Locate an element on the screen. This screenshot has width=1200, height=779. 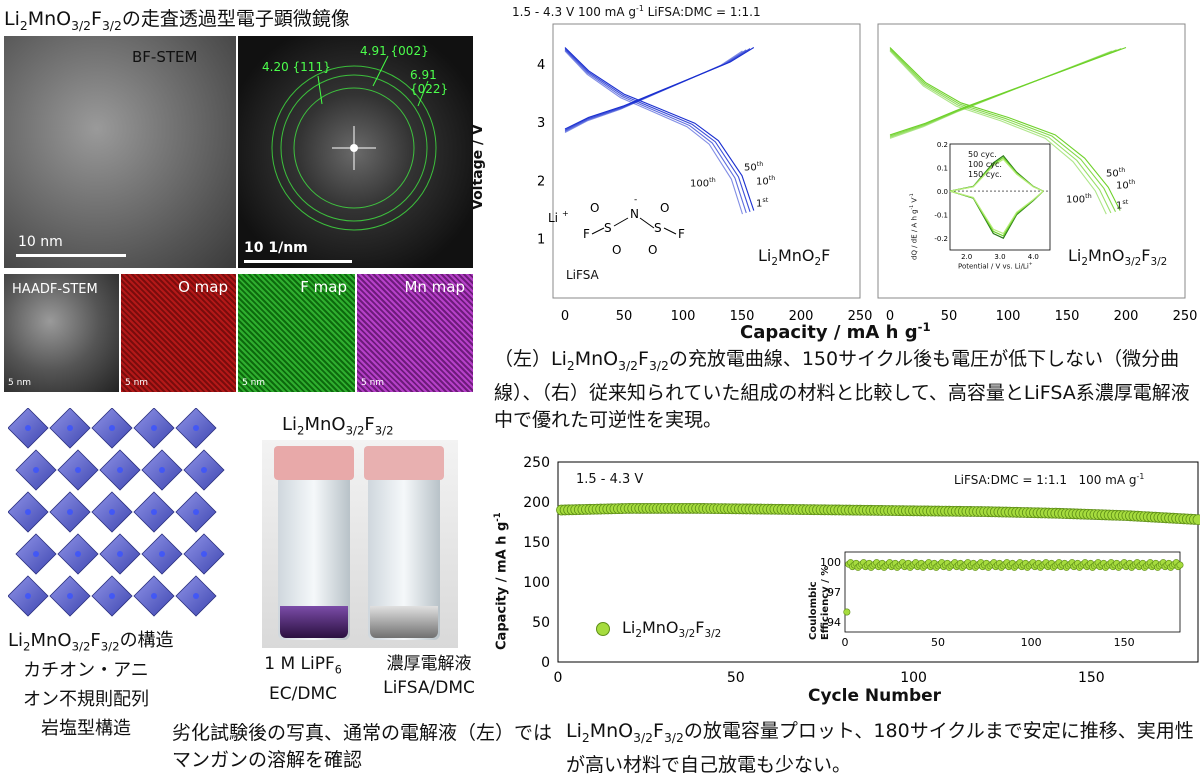
cycle-label-left-100: 100th is located at coordinates (703, 183).